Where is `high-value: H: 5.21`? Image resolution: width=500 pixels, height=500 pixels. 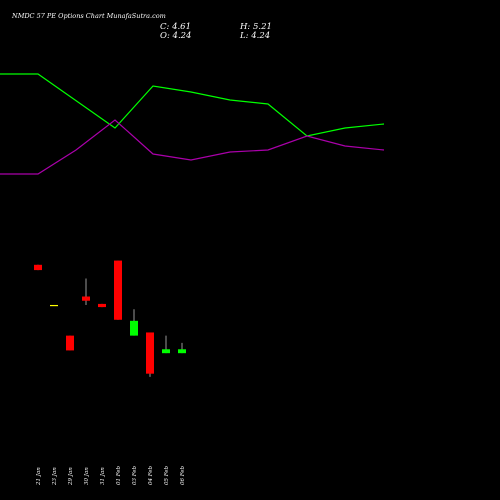
high-value: H: 5.21 is located at coordinates (256, 27).